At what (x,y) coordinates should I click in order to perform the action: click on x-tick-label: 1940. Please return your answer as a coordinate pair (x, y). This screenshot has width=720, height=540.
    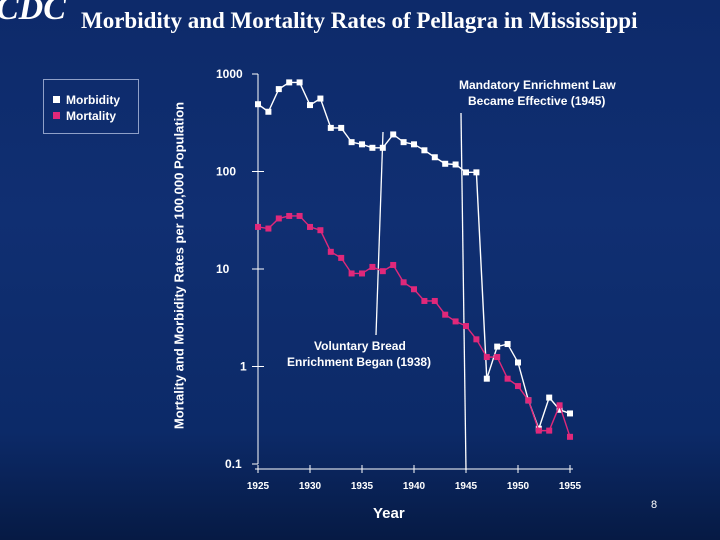
    Looking at the image, I should click on (414, 486).